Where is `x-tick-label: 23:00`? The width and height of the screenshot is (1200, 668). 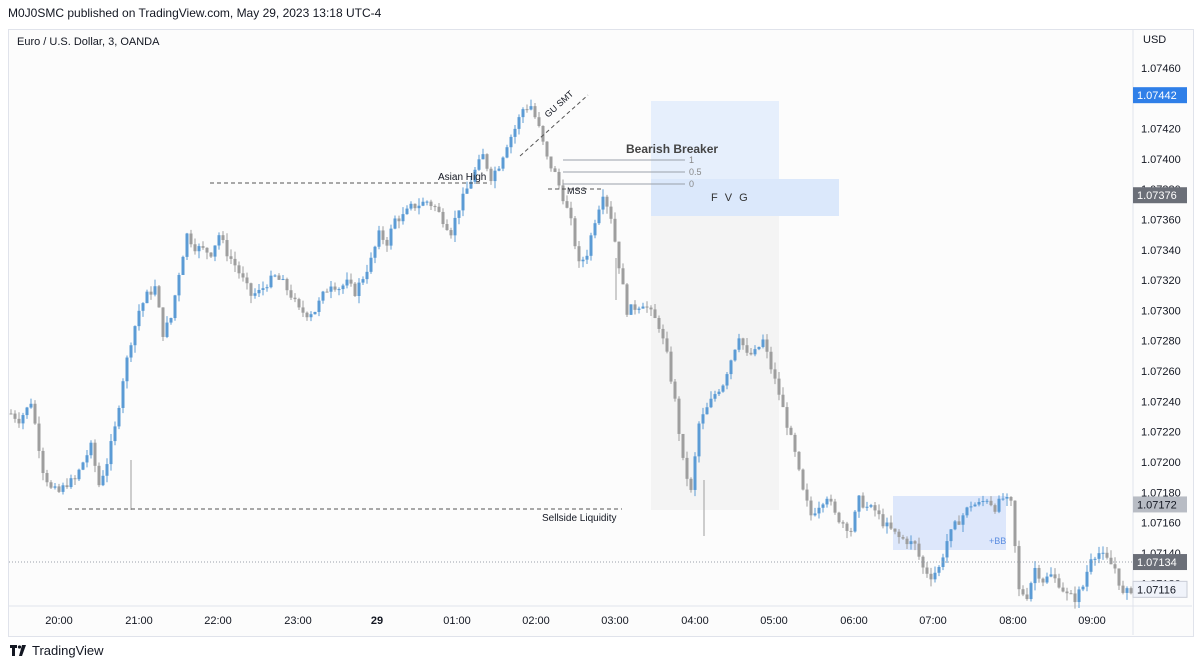
x-tick-label: 23:00 is located at coordinates (298, 621).